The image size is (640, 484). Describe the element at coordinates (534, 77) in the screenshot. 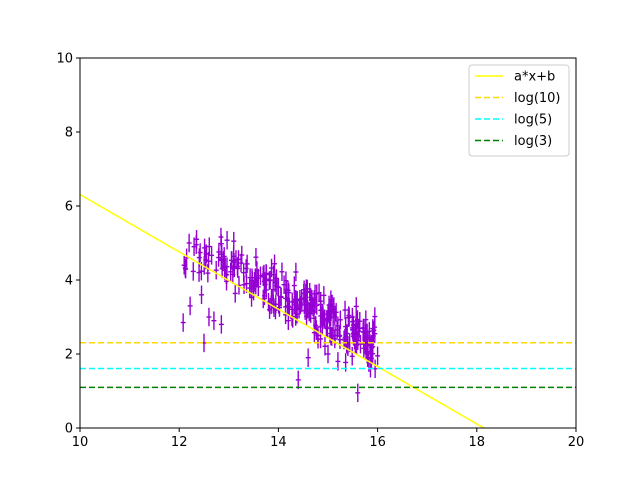

I see `legend-label: a*x+b` at that location.